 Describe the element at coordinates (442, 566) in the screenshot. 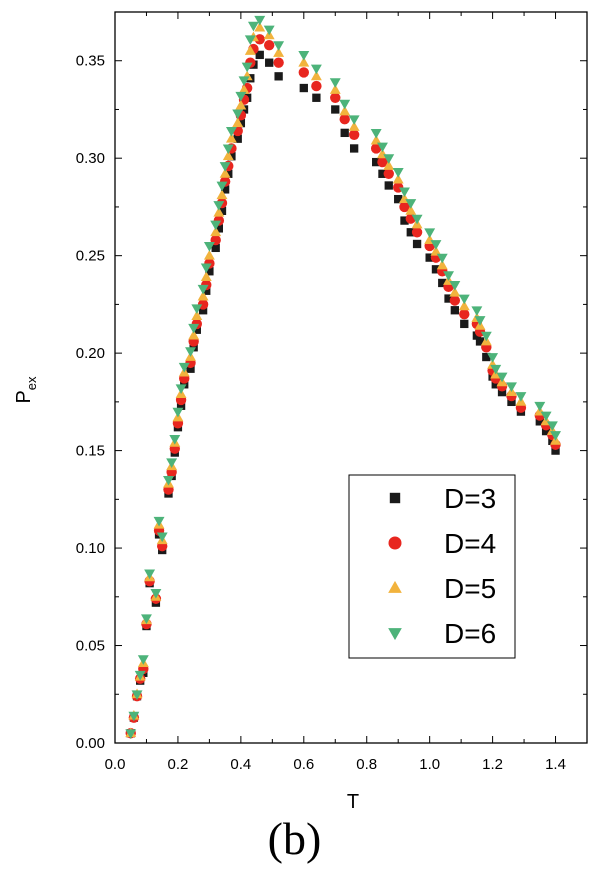

I see `legend-items: D=3 D=4 D=5 D=6` at that location.